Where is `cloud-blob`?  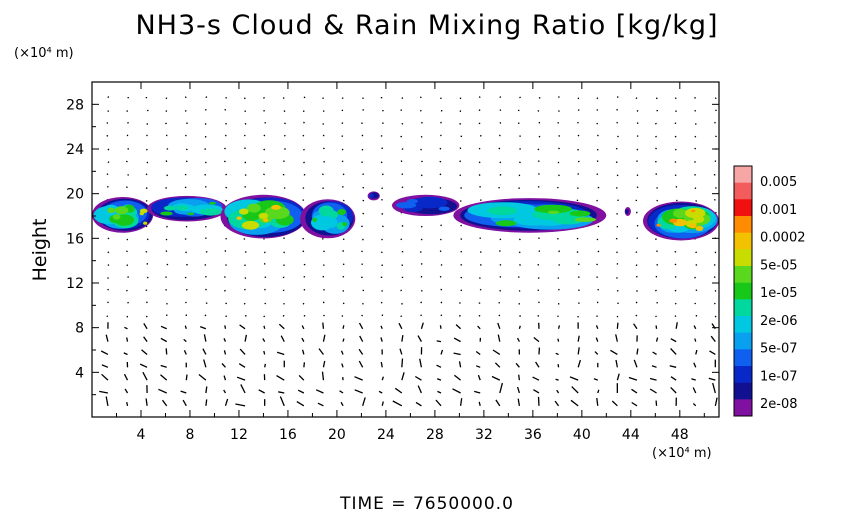 cloud-blob is located at coordinates (328, 219).